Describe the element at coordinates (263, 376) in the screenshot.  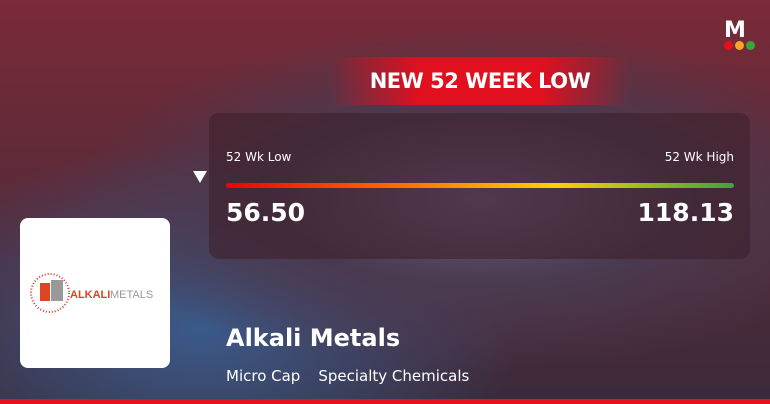
I see `market-cap-tag: Micro Cap` at that location.